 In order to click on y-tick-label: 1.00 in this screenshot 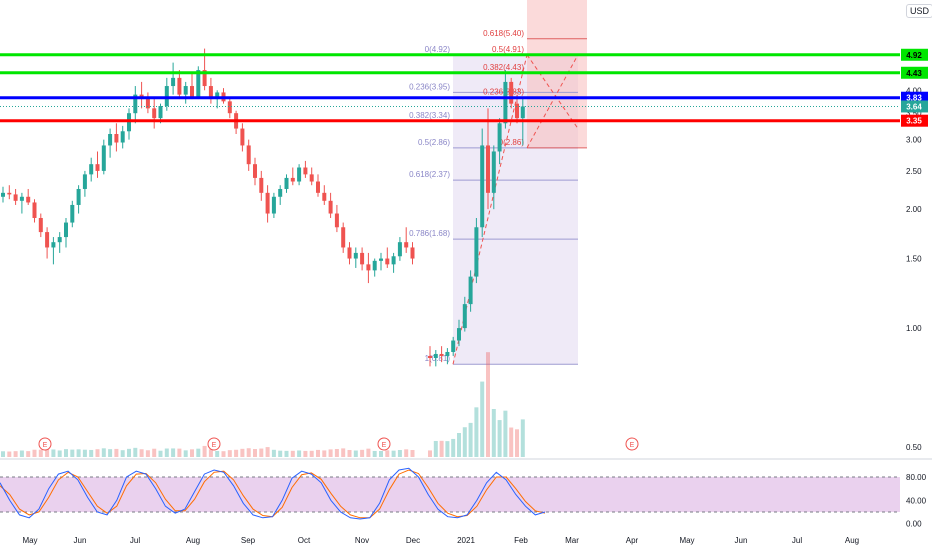, I will do `click(914, 328)`.